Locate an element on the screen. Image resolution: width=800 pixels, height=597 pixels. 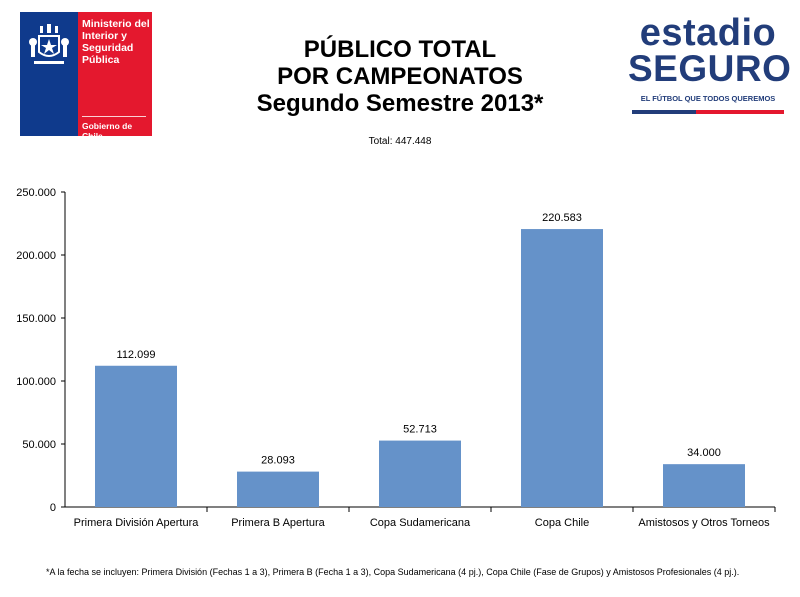
total-label: Total: 447.448 is located at coordinates (400, 141).